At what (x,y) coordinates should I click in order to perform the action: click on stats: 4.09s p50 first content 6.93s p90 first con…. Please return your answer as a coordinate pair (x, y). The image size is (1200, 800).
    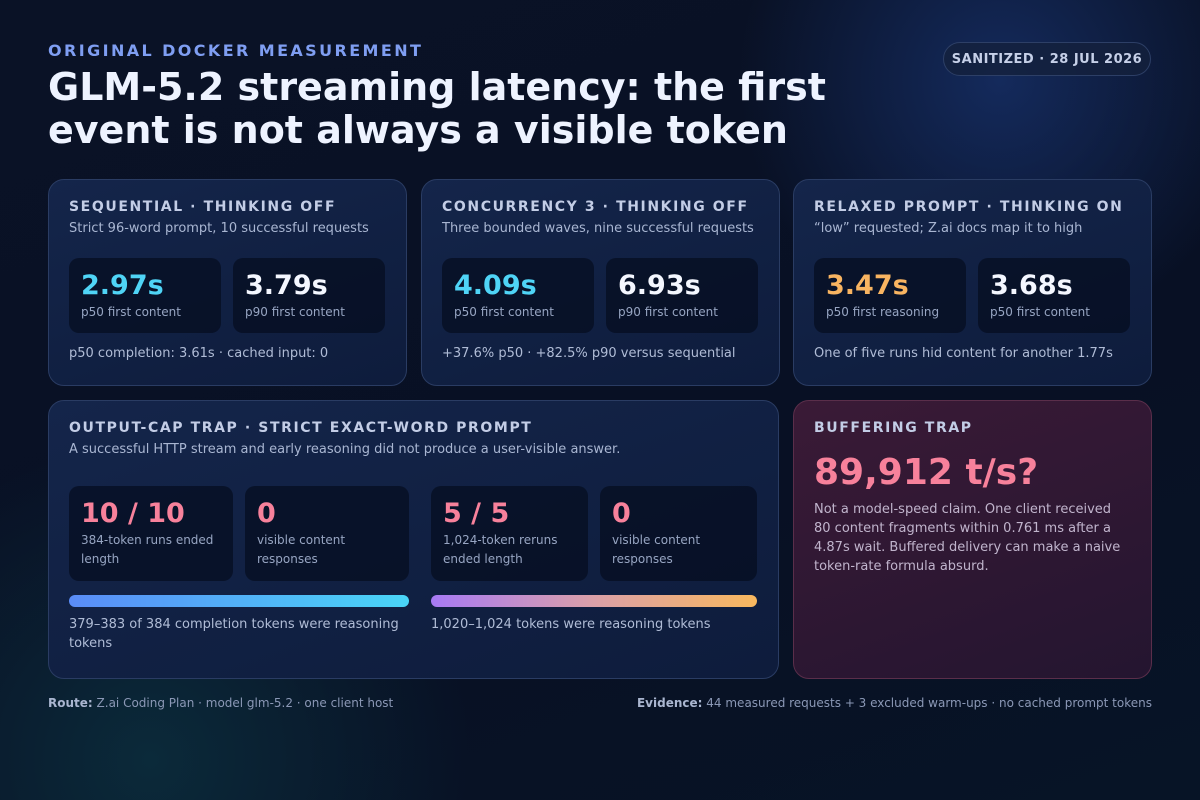
    Looking at the image, I should click on (600, 295).